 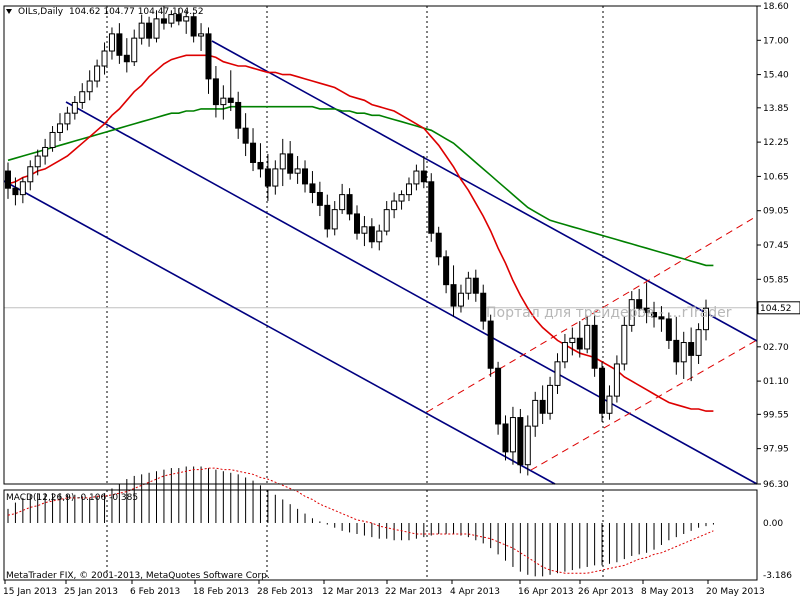 I want to click on trend-channel-dashed-line, so click(x=592, y=314).